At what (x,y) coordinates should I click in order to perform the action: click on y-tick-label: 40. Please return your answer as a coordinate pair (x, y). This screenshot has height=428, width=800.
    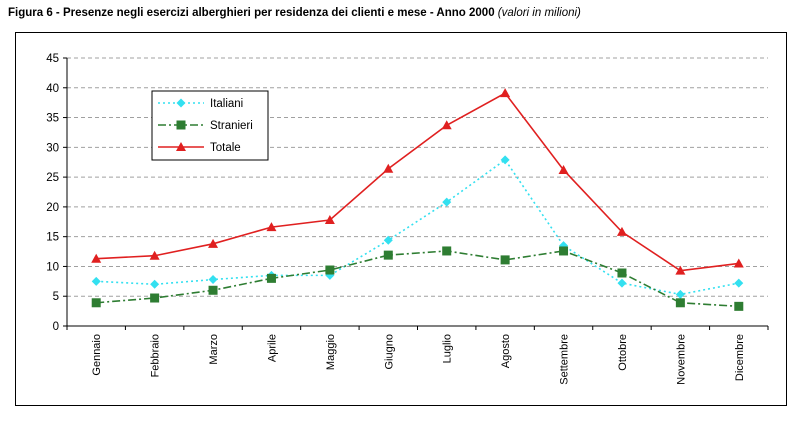
    Looking at the image, I should click on (52, 89).